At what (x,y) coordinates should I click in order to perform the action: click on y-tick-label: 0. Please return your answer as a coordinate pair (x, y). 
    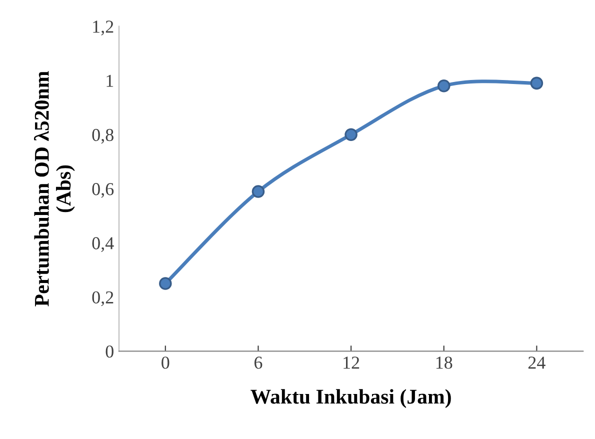
    Looking at the image, I should click on (110, 351).